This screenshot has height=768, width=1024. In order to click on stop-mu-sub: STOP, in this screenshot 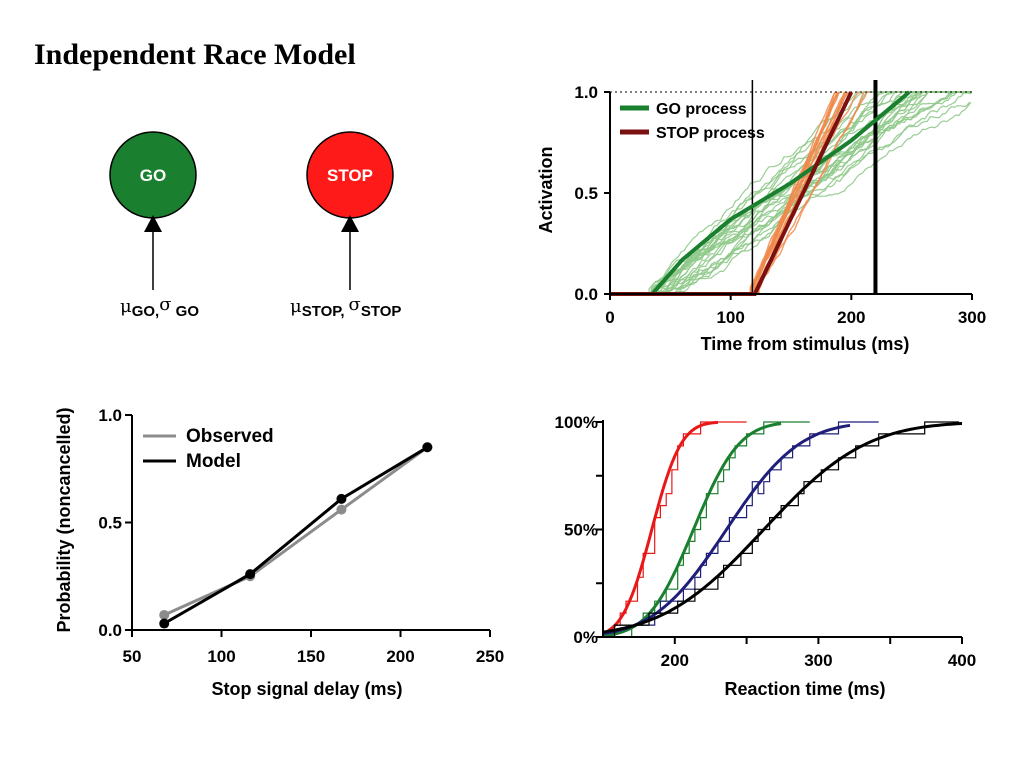, I will do `click(323, 311)`.